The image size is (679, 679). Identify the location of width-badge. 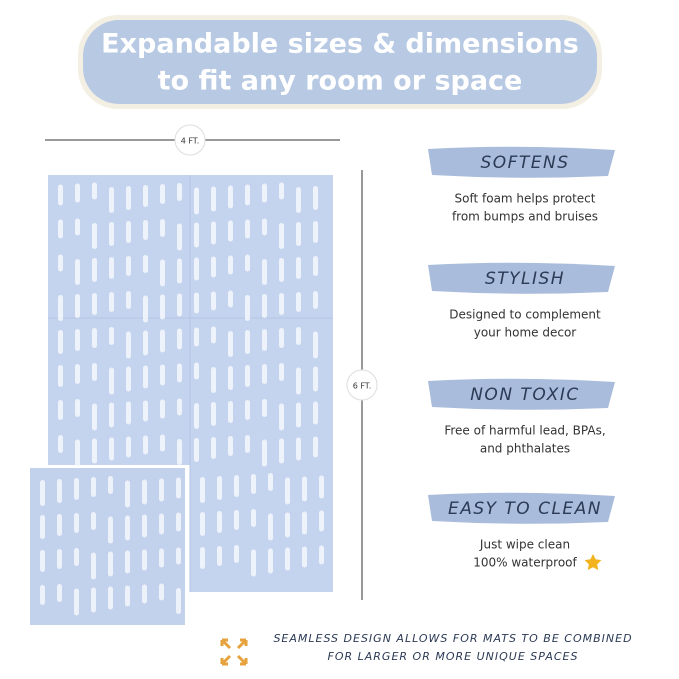
(190, 140).